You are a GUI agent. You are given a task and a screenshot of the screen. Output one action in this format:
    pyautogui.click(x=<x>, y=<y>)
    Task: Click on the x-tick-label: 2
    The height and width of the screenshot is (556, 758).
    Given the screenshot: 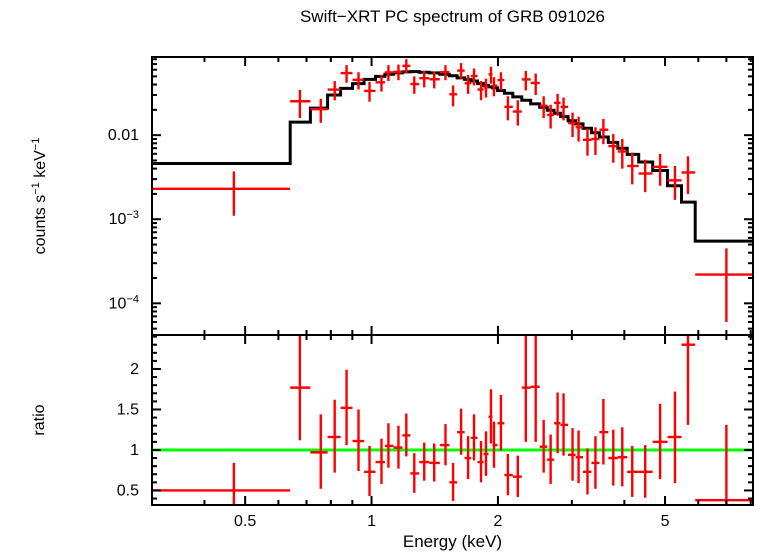 What is the action you would take?
    pyautogui.click(x=497, y=521)
    